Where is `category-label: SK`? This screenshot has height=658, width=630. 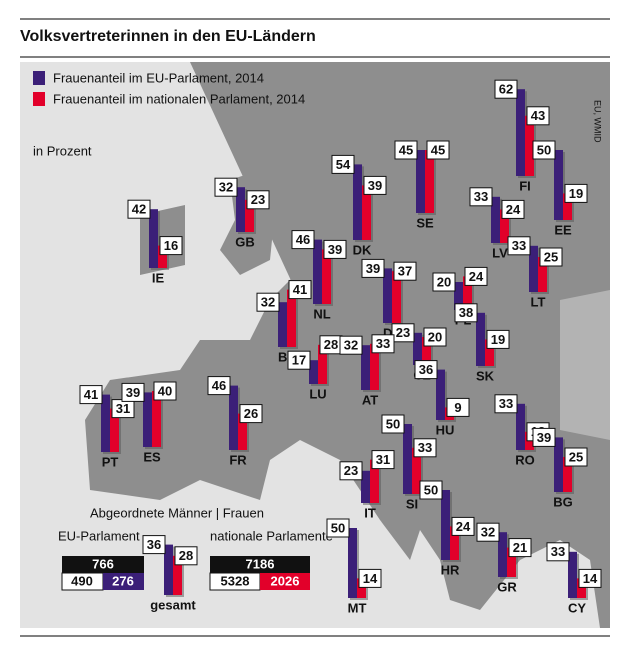
category-label: SK is located at coordinates (485, 375).